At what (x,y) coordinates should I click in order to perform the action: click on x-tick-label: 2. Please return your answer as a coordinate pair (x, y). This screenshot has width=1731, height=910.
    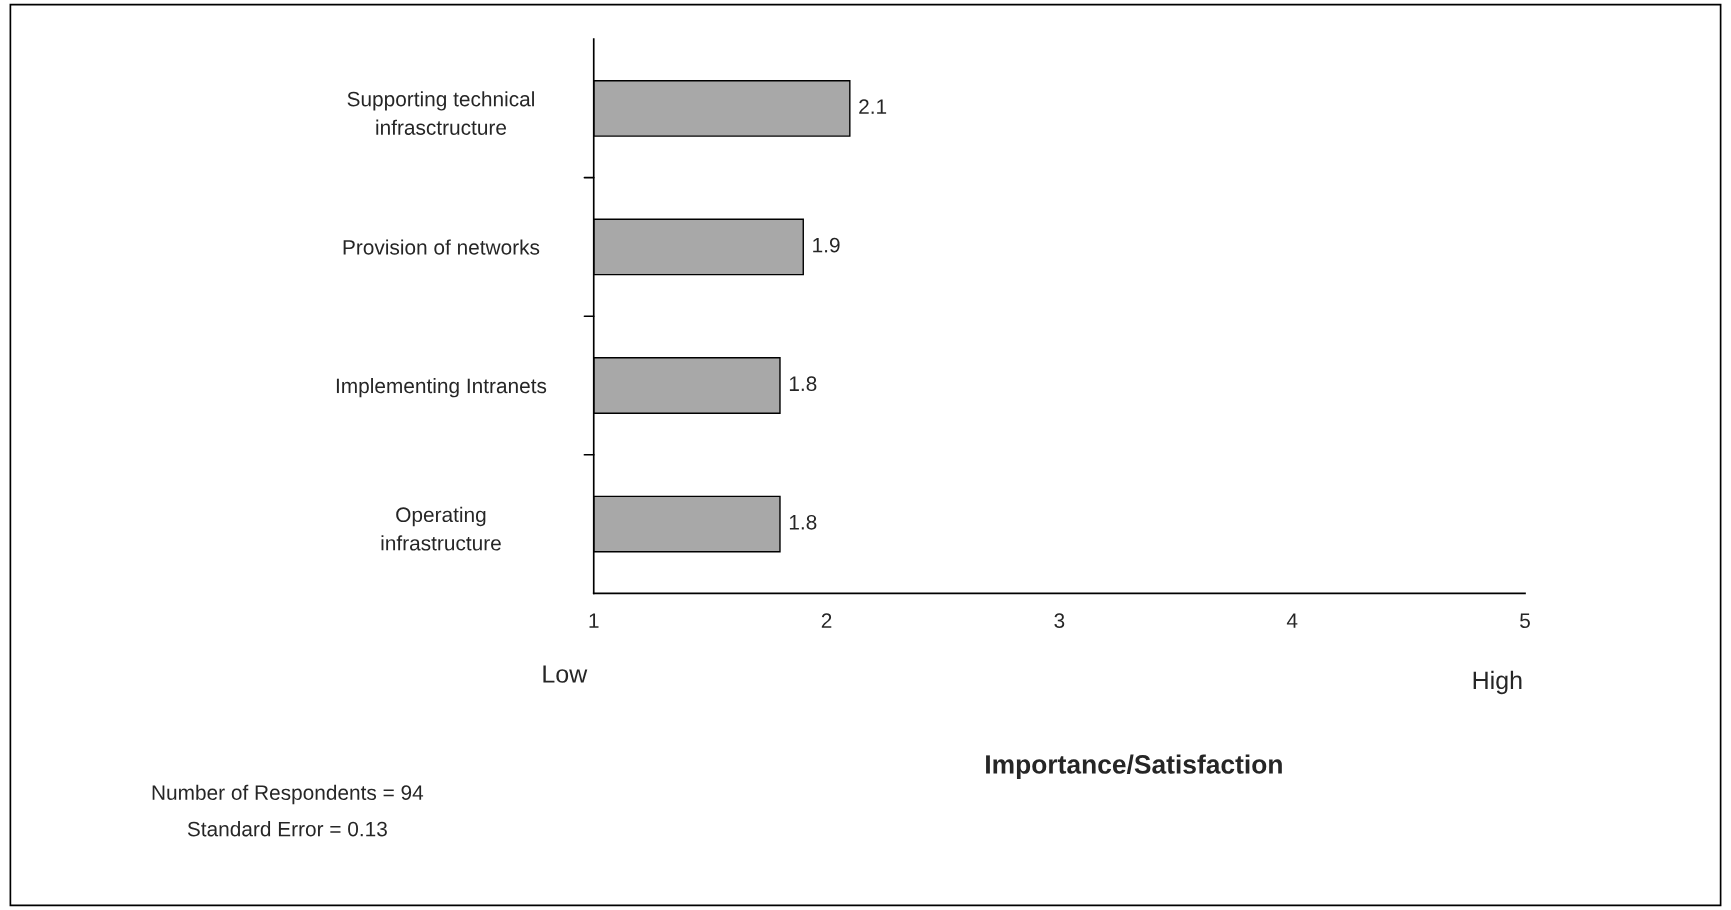
    Looking at the image, I should click on (826, 620).